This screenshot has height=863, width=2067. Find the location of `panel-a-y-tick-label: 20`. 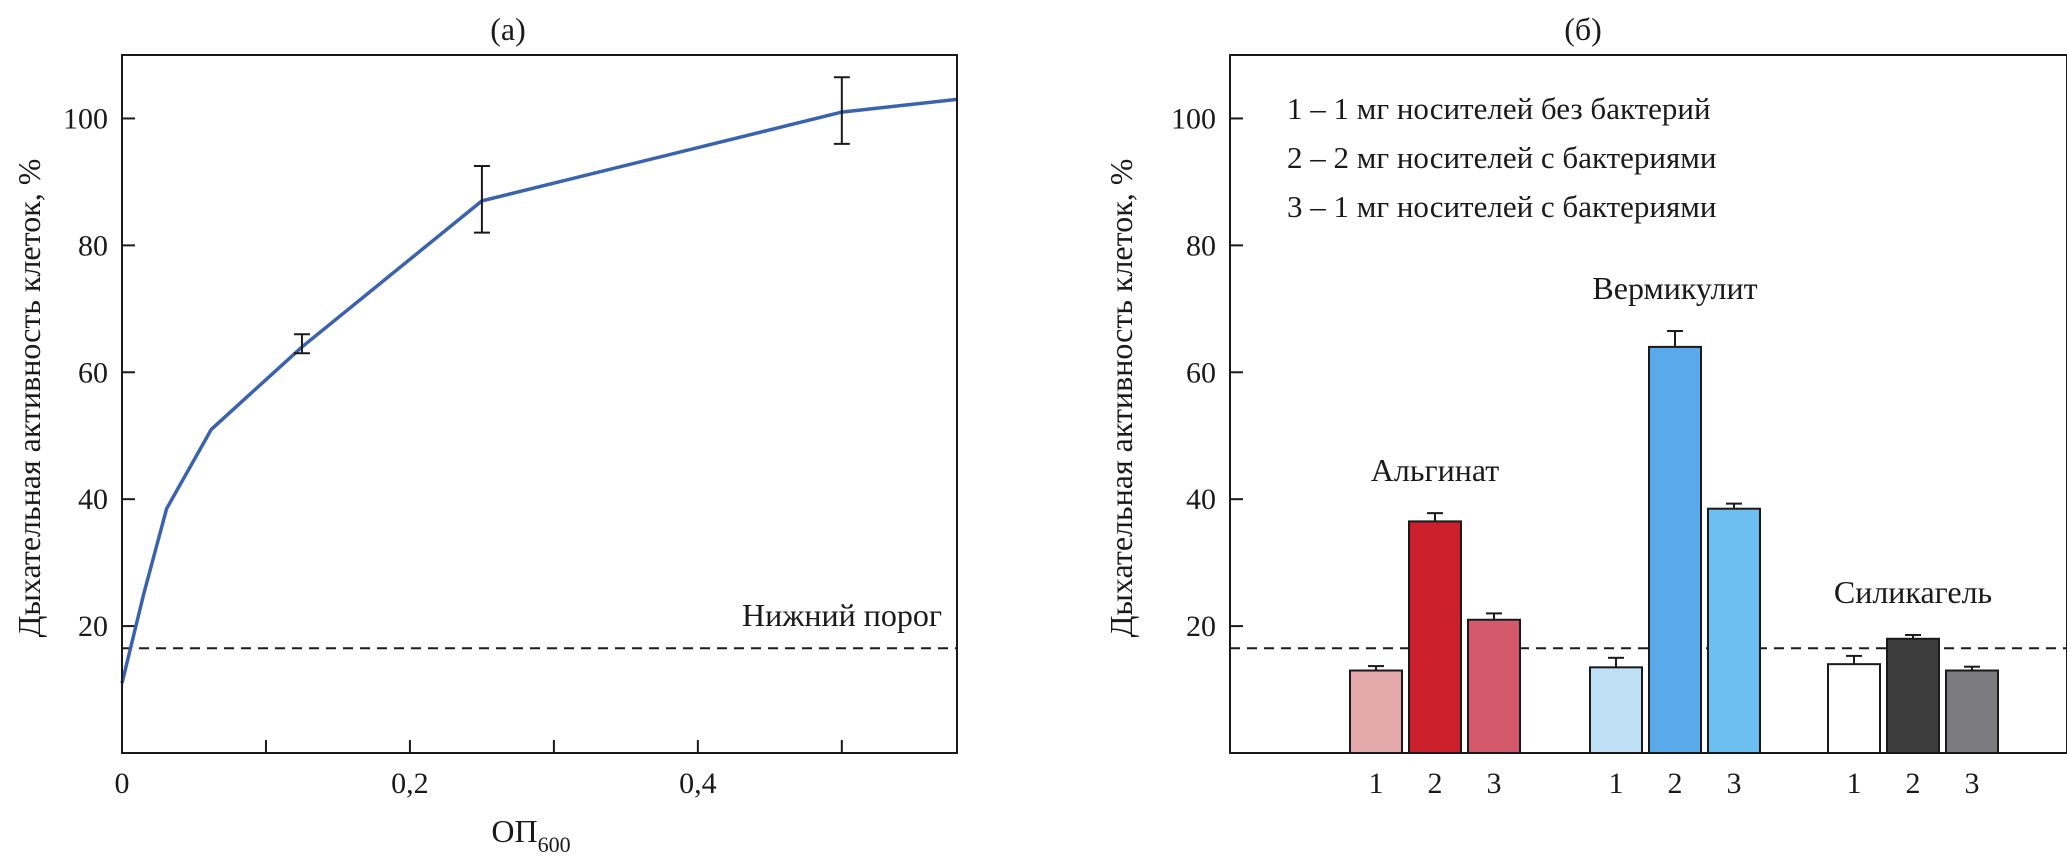

panel-a-y-tick-label: 20 is located at coordinates (93, 626).